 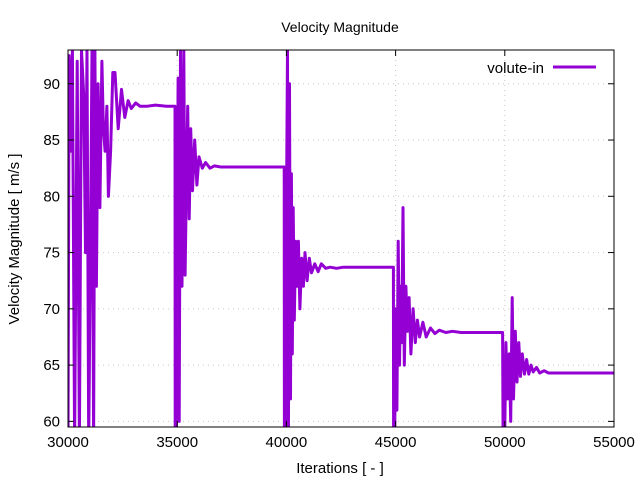 I want to click on y-tick-label: 75, so click(x=51, y=253).